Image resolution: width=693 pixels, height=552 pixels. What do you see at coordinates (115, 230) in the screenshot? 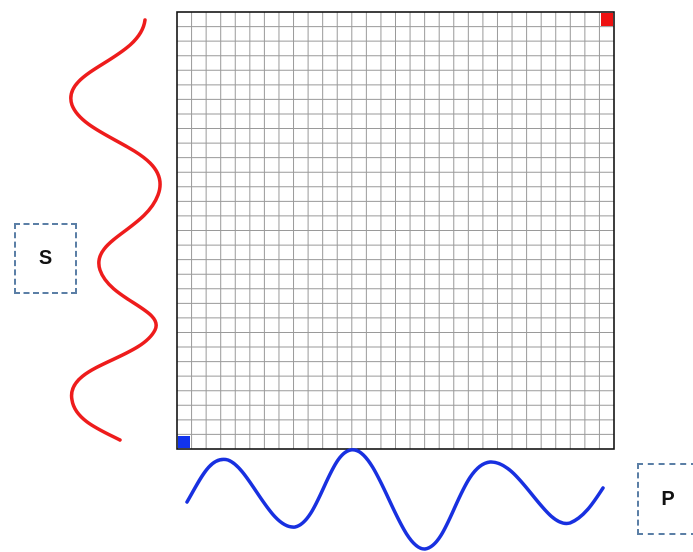
I see `s-wave` at bounding box center [115, 230].